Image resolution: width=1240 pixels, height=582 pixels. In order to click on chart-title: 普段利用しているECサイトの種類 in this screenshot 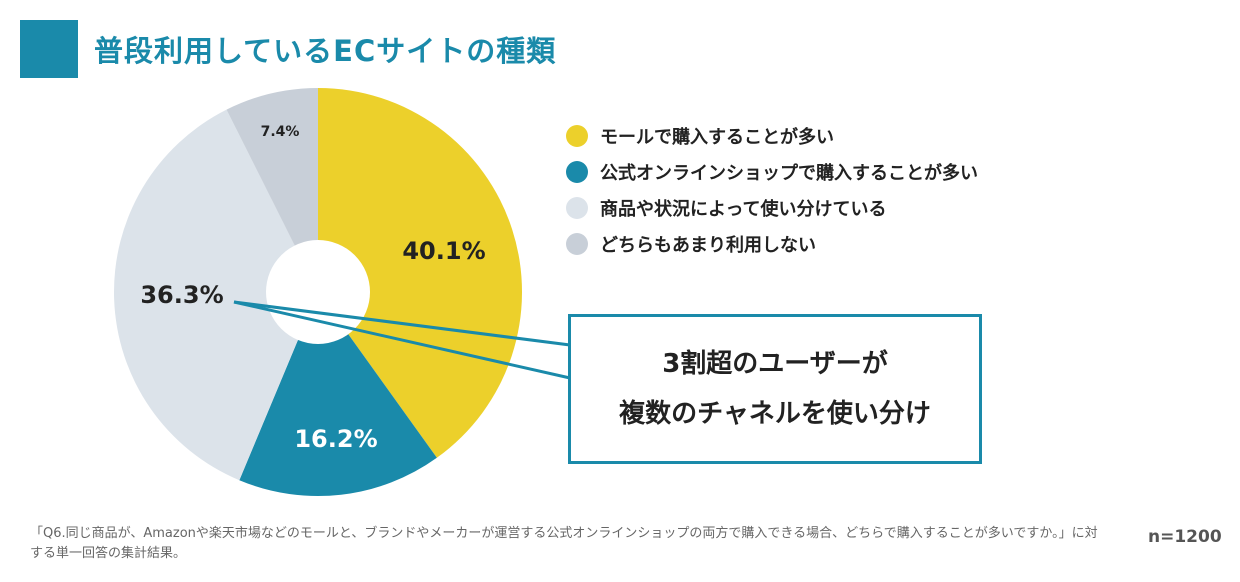, I will do `click(325, 51)`.